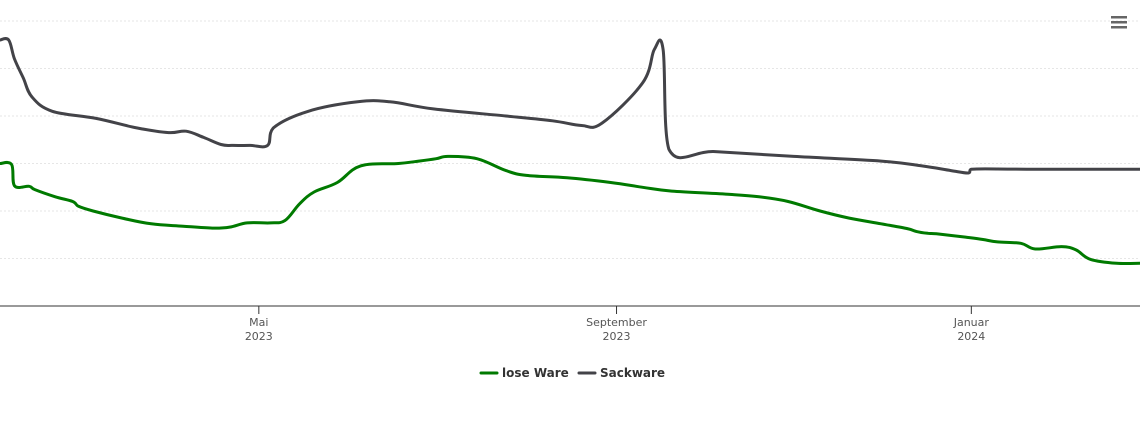  I want to click on hamburger-menu-icon, so click(1119, 21).